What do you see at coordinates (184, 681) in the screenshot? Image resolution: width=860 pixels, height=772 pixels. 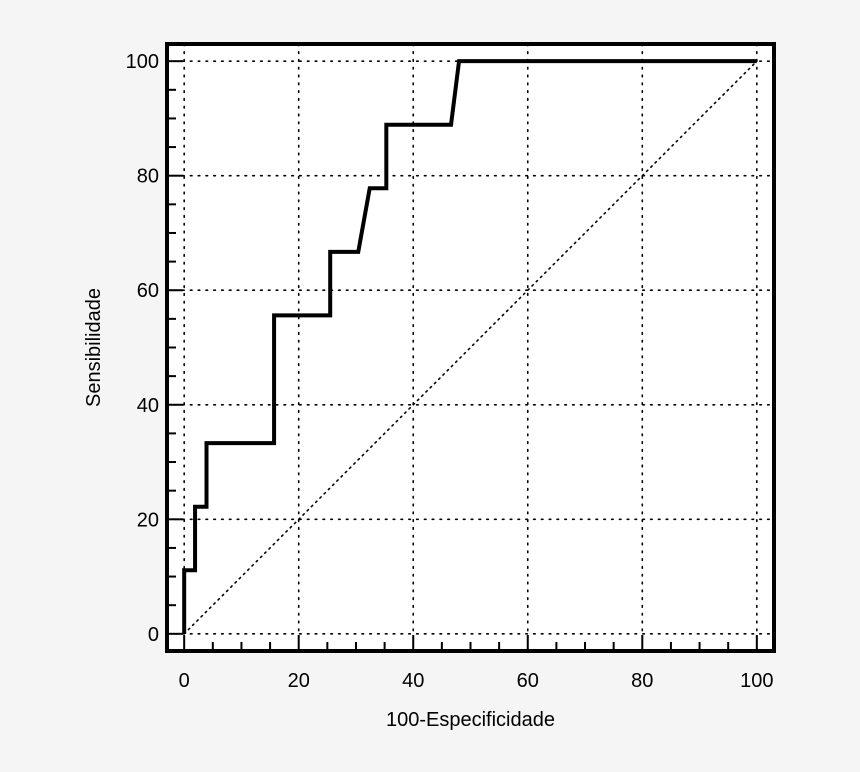 I see `x-tick-label: 0` at bounding box center [184, 681].